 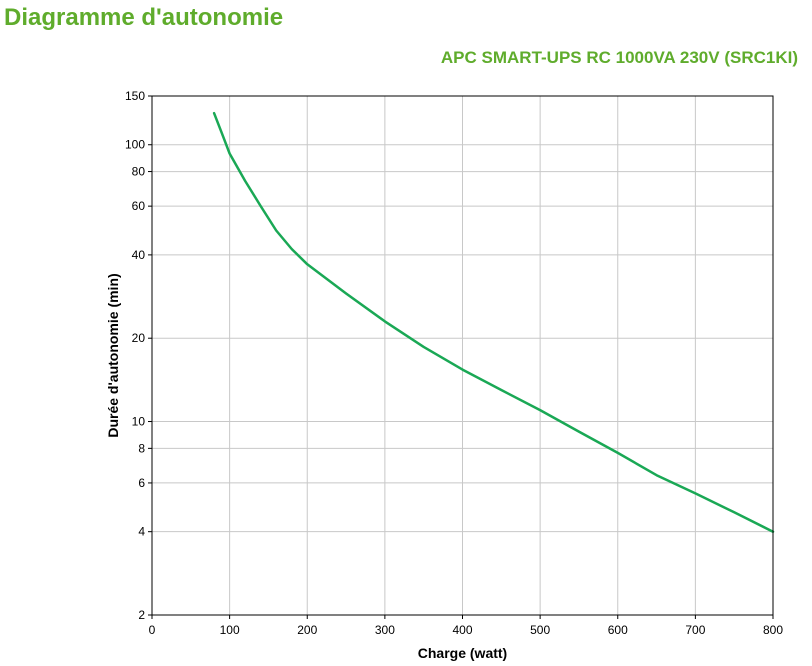 I want to click on y-tick-label: 2, so click(x=141, y=615).